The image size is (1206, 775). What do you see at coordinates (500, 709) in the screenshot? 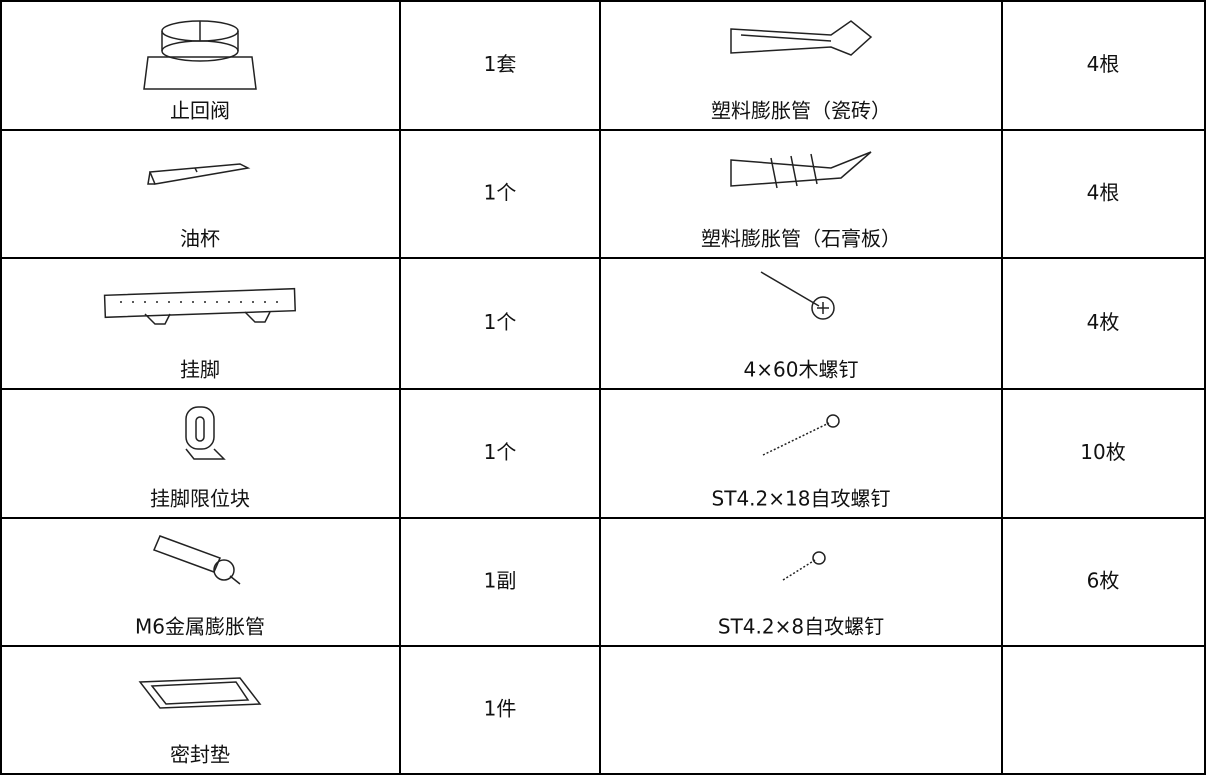
I see `part-quantity: 1件` at bounding box center [500, 709].